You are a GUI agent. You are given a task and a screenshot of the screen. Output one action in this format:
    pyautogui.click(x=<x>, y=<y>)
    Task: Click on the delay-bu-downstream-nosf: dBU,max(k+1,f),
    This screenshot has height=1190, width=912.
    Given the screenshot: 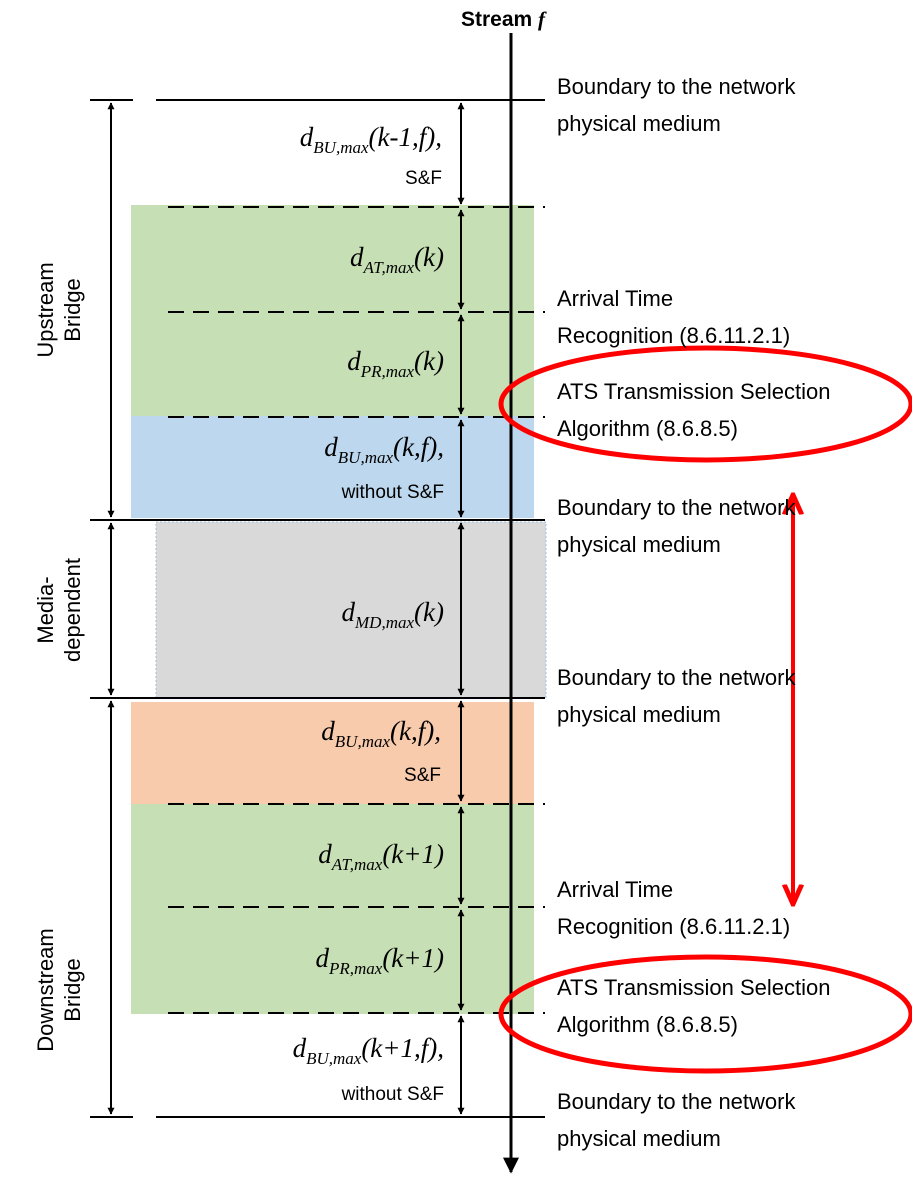 What is the action you would take?
    pyautogui.click(x=368, y=1050)
    